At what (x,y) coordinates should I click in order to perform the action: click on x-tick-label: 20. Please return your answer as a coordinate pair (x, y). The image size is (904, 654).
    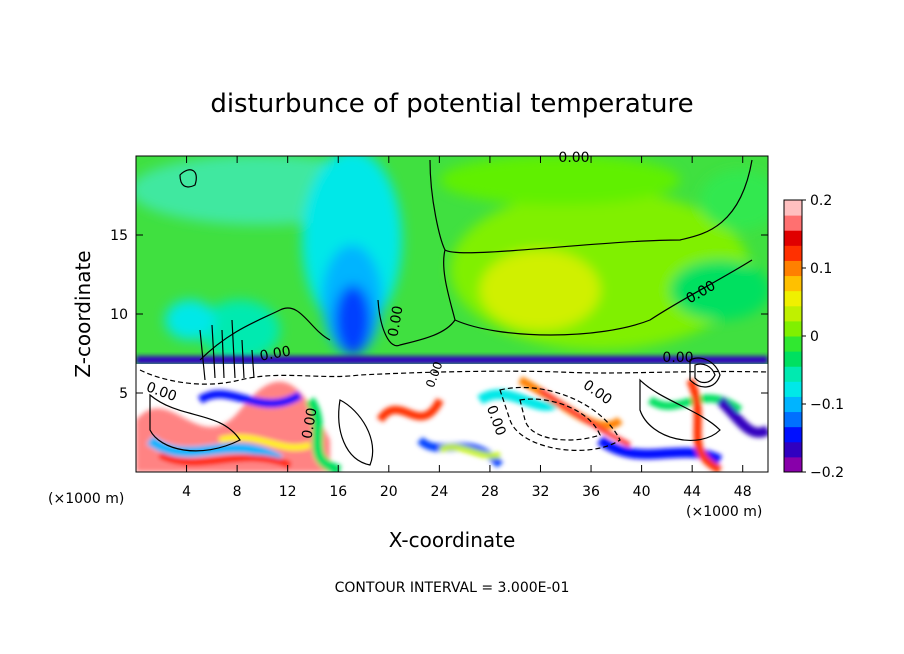
    Looking at the image, I should click on (389, 492).